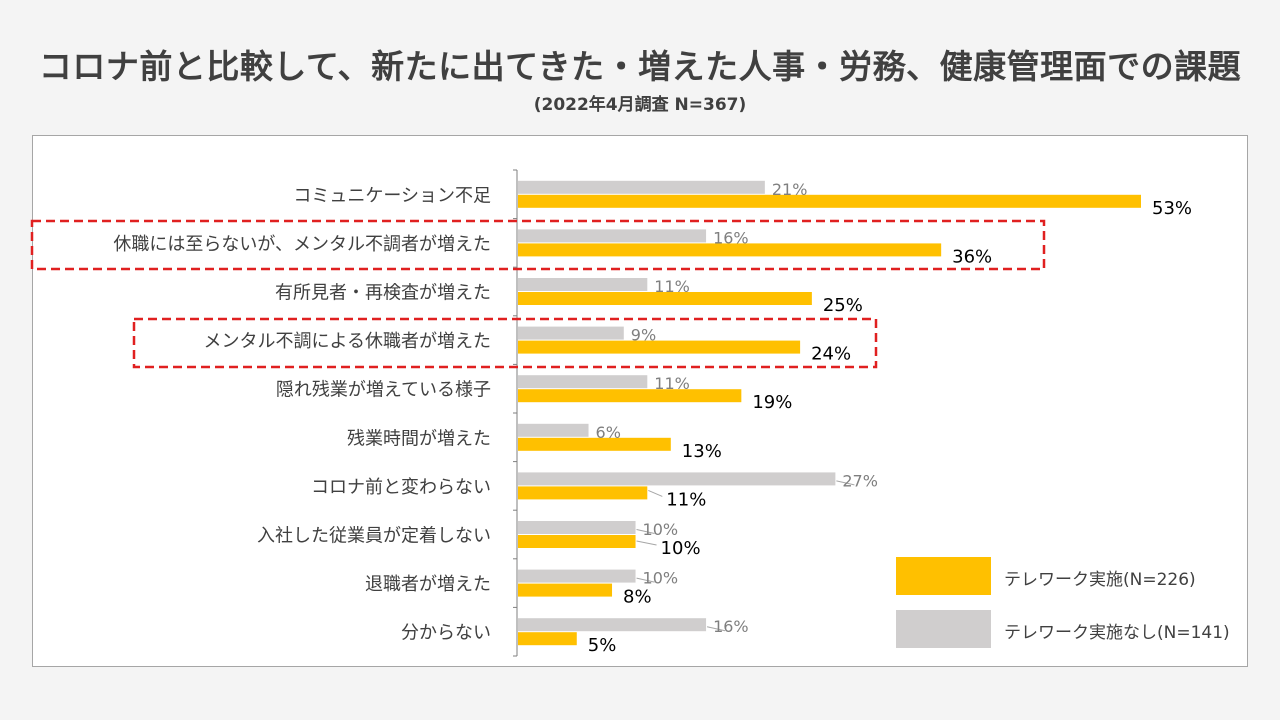  What do you see at coordinates (1117, 633) in the screenshot?
I see `legend-label-no-telework: テレワーク実施なし(N=141)` at bounding box center [1117, 633].